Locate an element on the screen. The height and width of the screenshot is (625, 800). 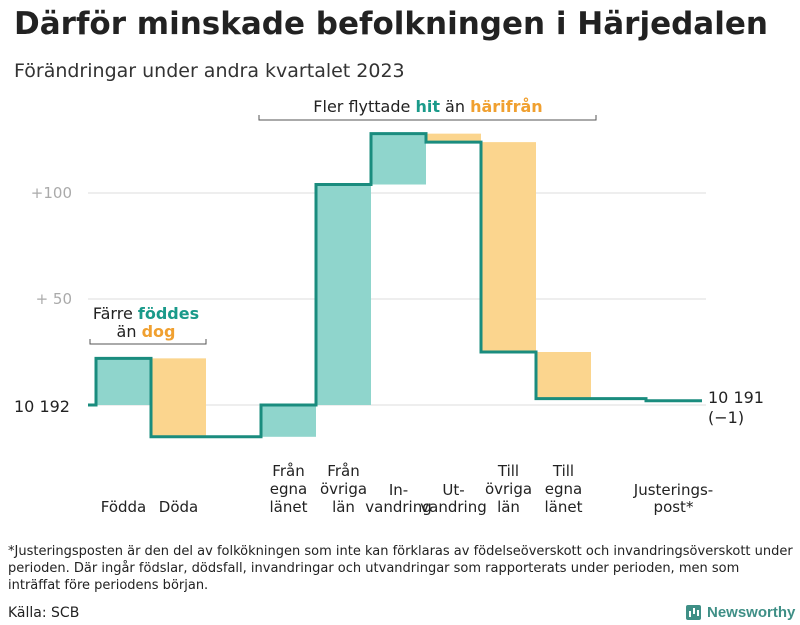
category-label: Döda is located at coordinates (178, 507).